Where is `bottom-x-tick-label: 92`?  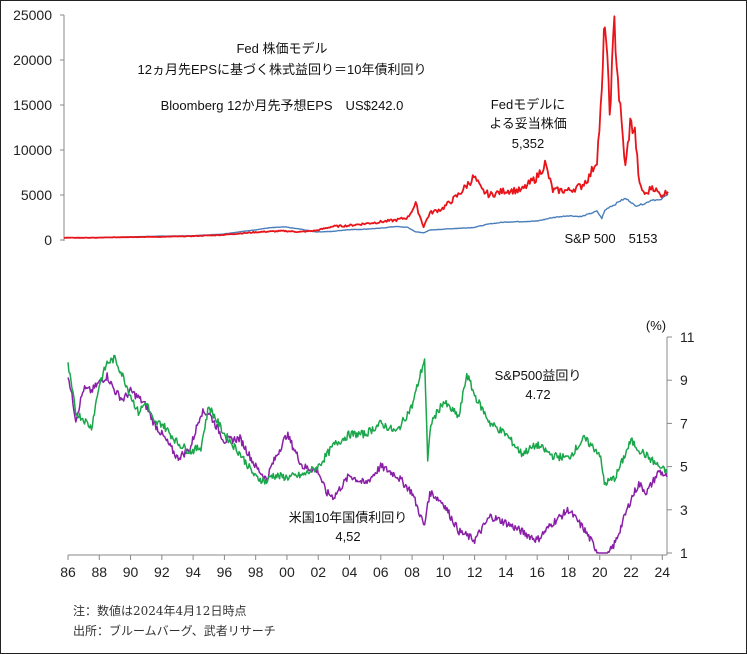
bottom-x-tick-label: 92 is located at coordinates (162, 572).